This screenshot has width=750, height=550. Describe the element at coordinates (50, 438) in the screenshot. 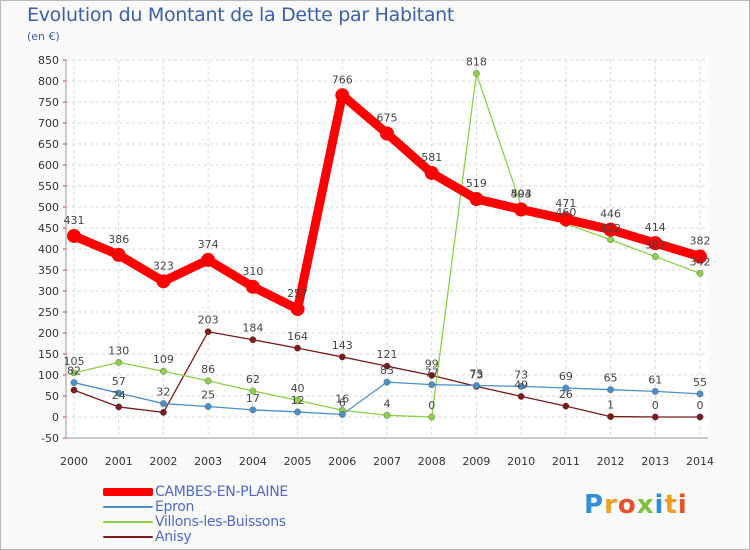

I see `y-tick-label: -50` at that location.